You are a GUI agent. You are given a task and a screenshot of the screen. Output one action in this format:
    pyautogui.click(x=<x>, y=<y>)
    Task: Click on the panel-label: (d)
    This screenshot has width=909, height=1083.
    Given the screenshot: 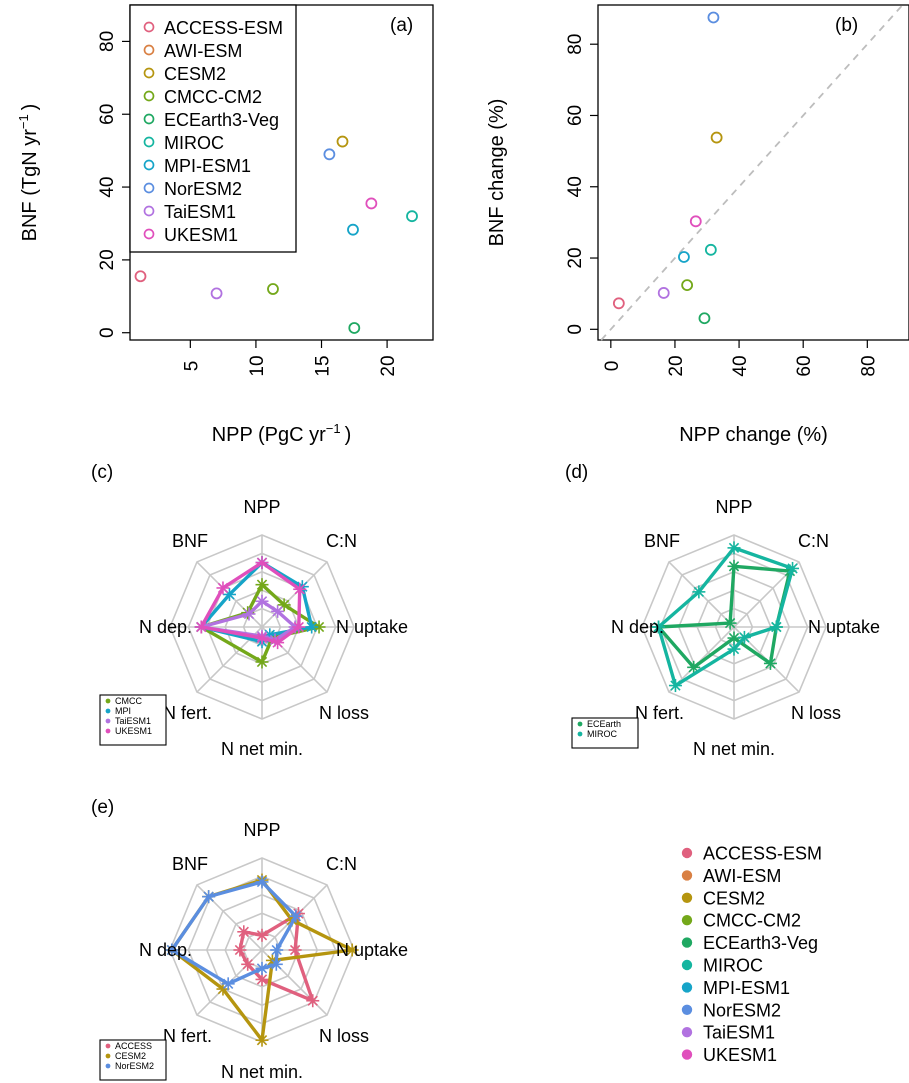 What is the action you would take?
    pyautogui.click(x=576, y=472)
    